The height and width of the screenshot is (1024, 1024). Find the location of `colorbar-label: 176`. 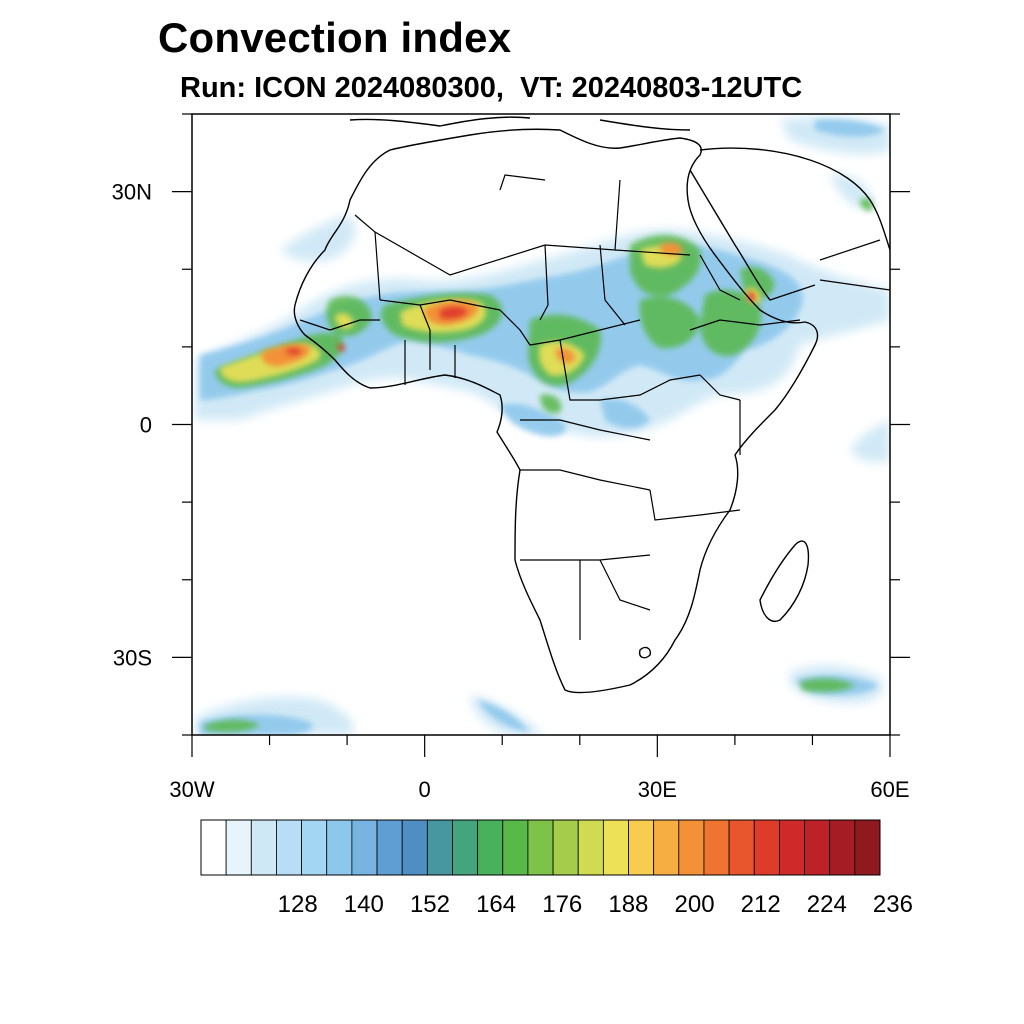

colorbar-label: 176 is located at coordinates (562, 904).